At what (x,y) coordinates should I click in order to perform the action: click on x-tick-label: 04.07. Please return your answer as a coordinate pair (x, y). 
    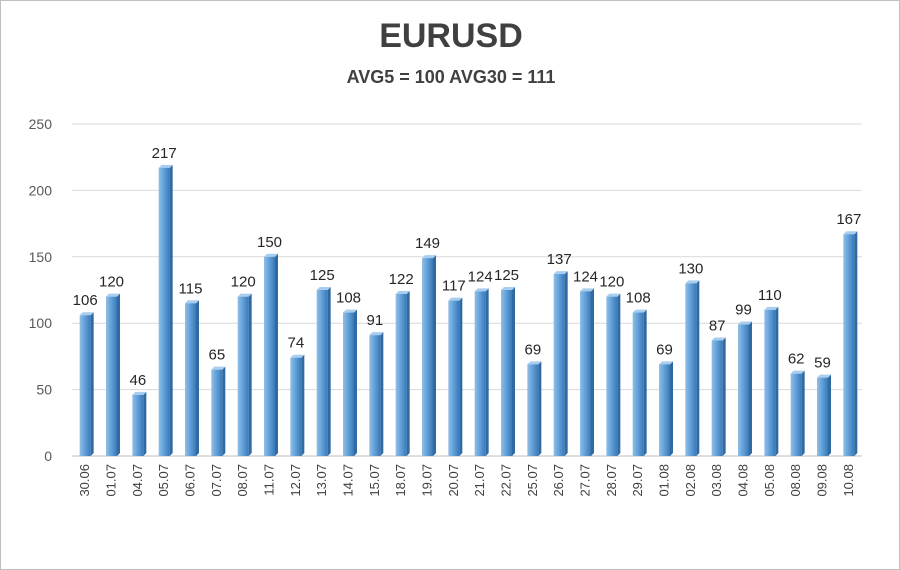
    Looking at the image, I should click on (137, 480).